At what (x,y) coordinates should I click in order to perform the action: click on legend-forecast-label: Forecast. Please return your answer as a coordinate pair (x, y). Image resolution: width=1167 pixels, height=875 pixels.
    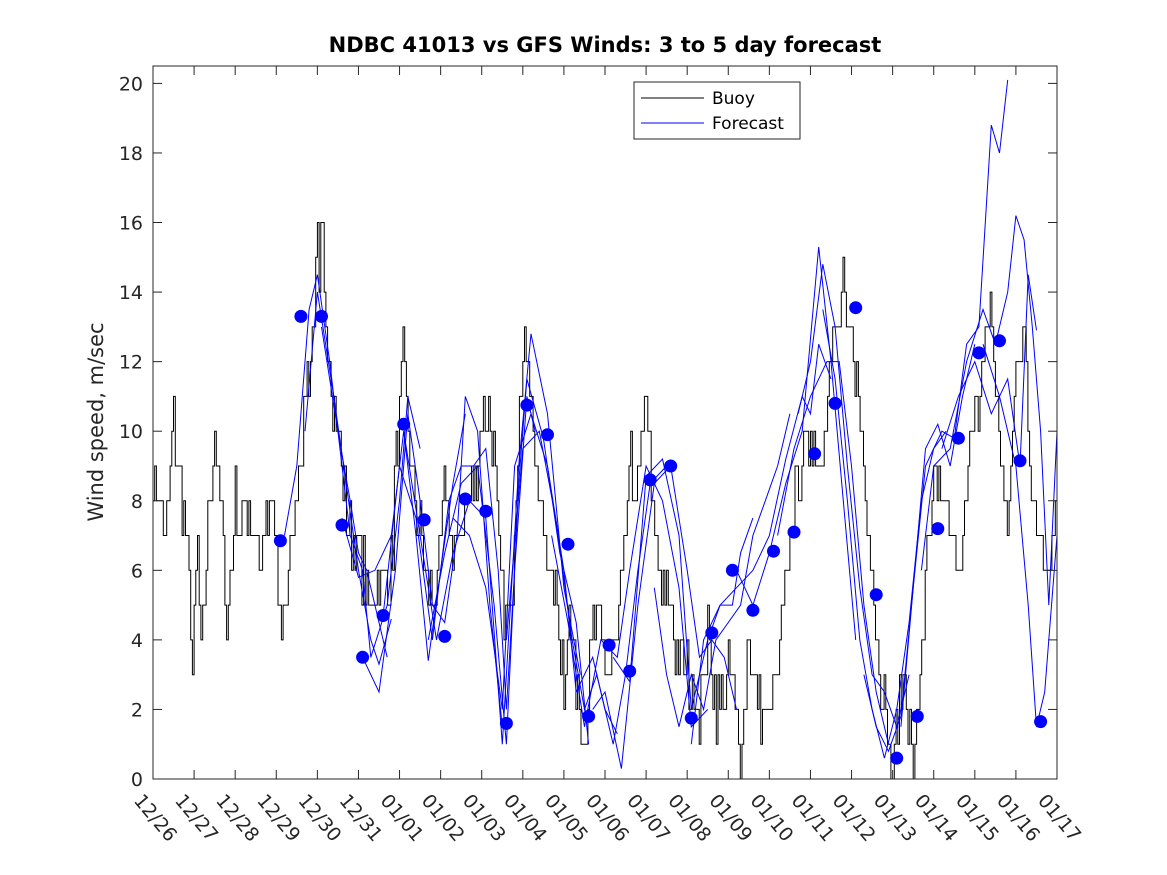
    Looking at the image, I should click on (748, 124).